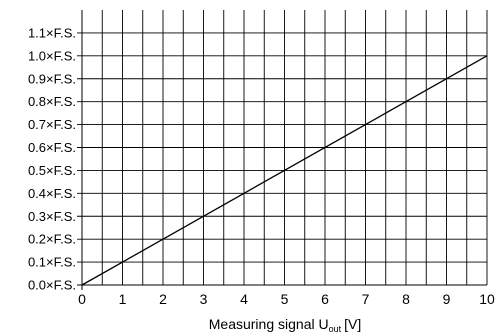 This screenshot has height=334, width=495. What do you see at coordinates (52, 55) in the screenshot?
I see `y-tick-label: 1.0×F.S.` at bounding box center [52, 55].